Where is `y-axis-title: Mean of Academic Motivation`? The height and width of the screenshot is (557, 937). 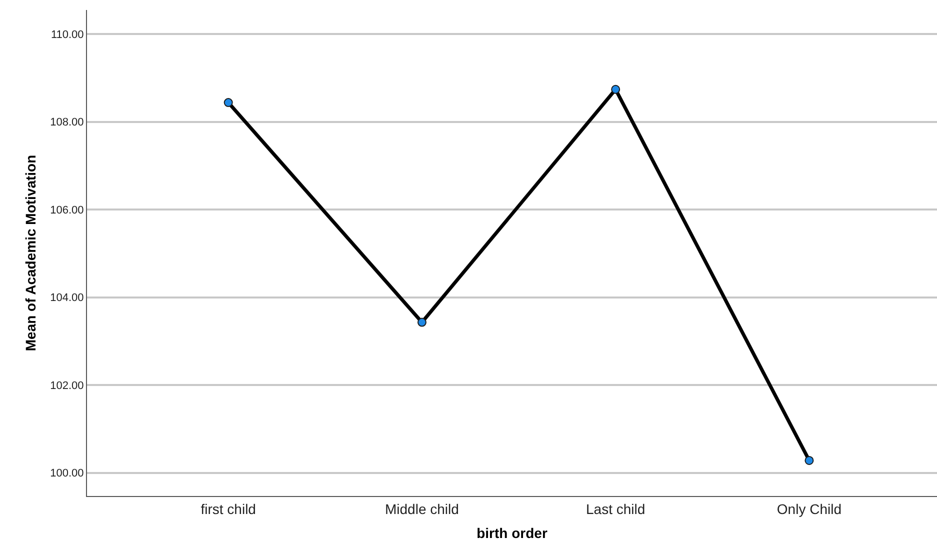 y-axis-title: Mean of Academic Motivation is located at coordinates (30, 253).